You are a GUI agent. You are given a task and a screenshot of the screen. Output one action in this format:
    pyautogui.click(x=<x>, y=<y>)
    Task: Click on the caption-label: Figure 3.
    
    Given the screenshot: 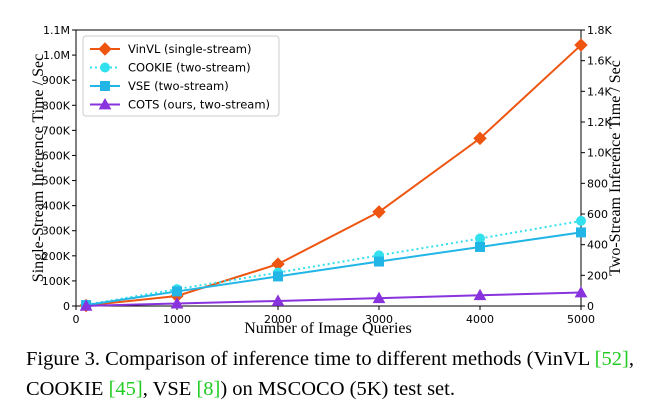 What is the action you would take?
    pyautogui.click(x=63, y=359)
    